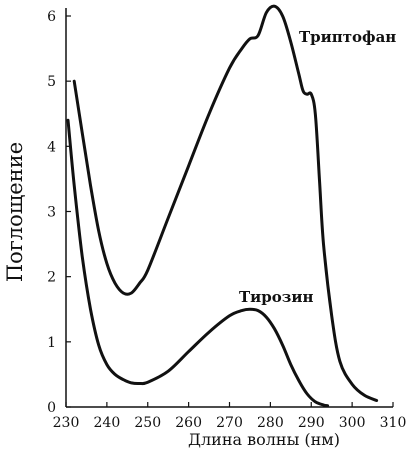 The height and width of the screenshot is (460, 419). I want to click on x-tick-label: 240, so click(107, 423).